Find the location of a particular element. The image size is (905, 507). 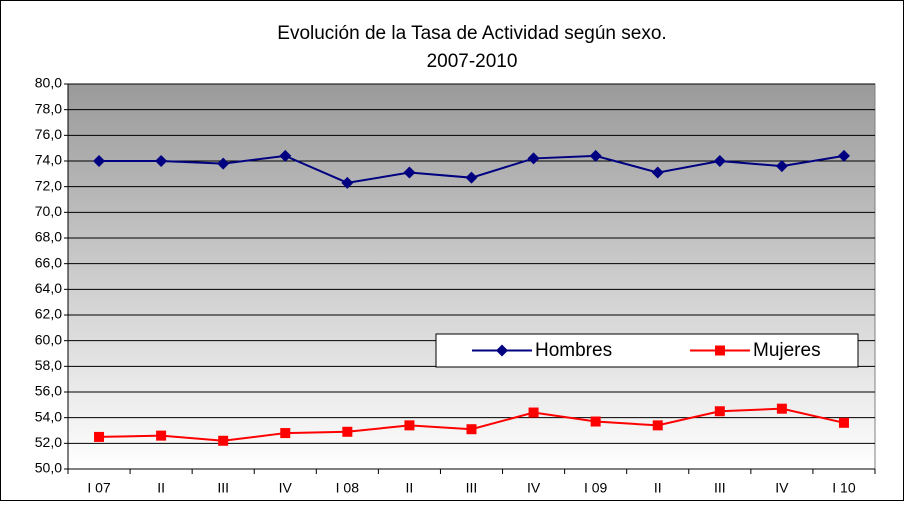

y-tick-label: 64,0 is located at coordinates (48, 288).